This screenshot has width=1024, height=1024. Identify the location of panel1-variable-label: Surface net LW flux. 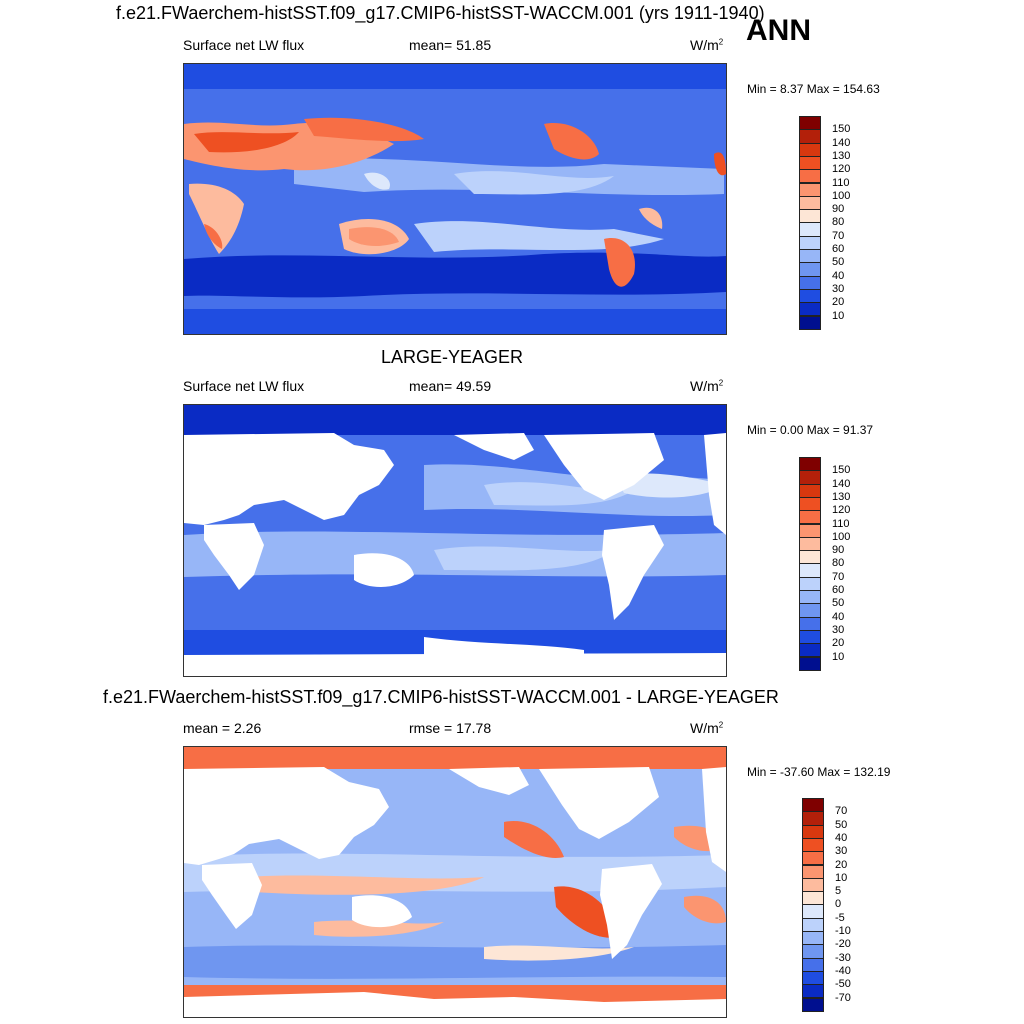
(244, 45).